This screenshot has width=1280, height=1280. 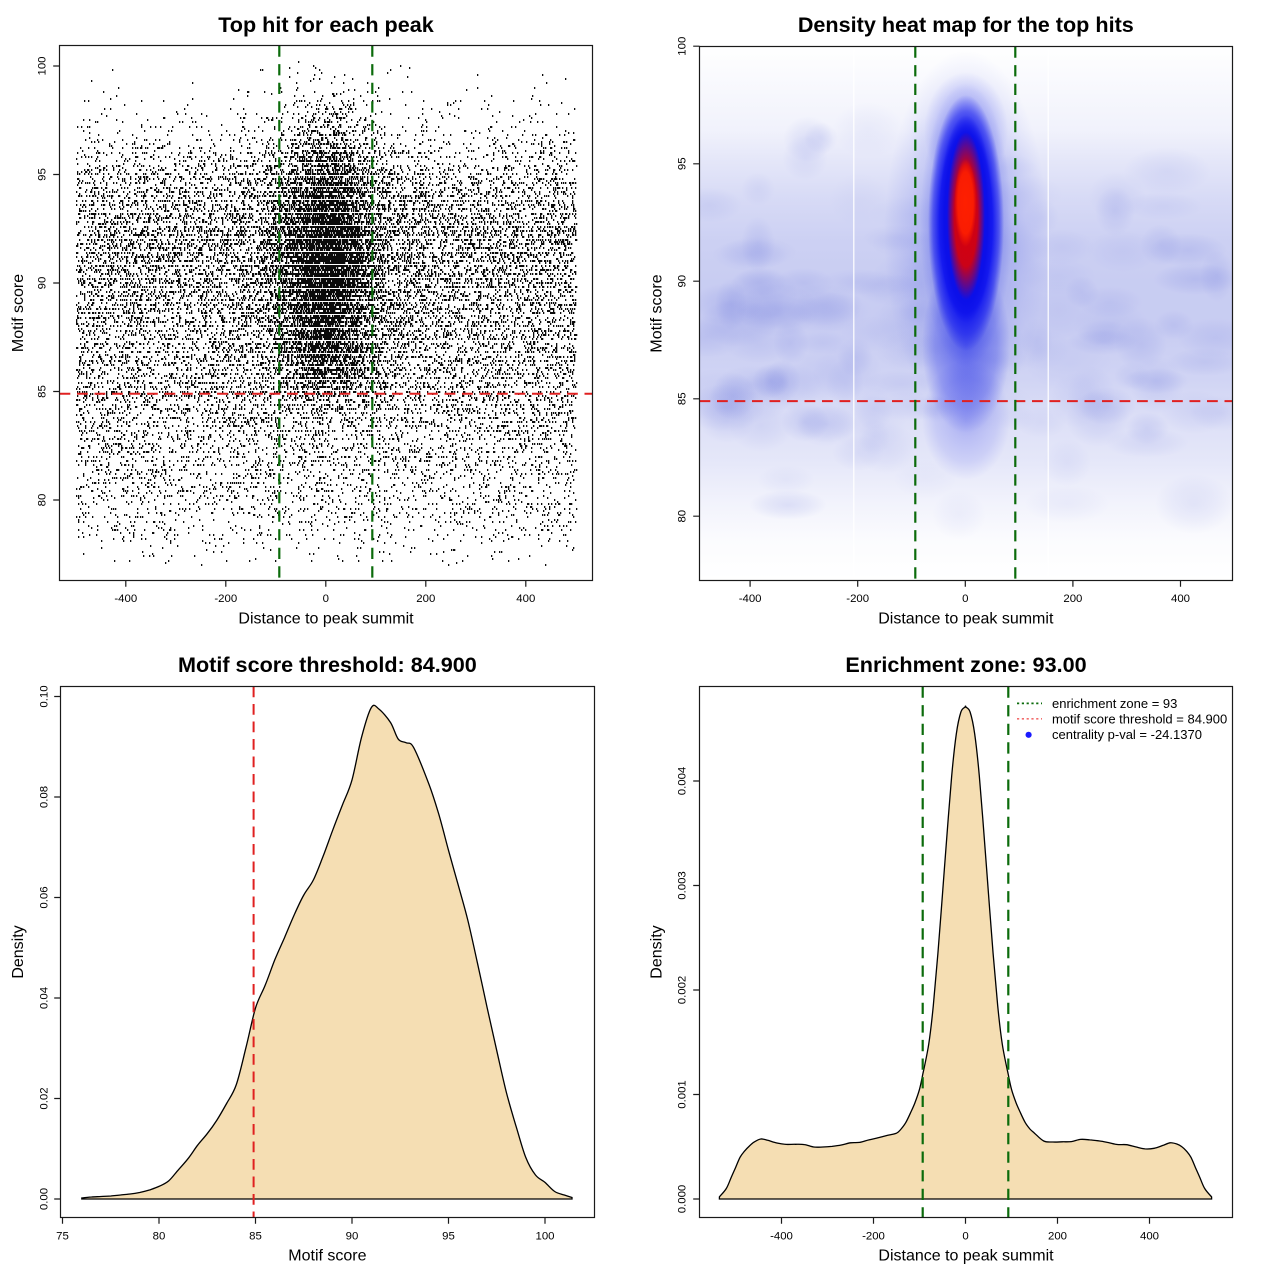 I want to click on svg-text: 0.004, so click(x=683, y=781).